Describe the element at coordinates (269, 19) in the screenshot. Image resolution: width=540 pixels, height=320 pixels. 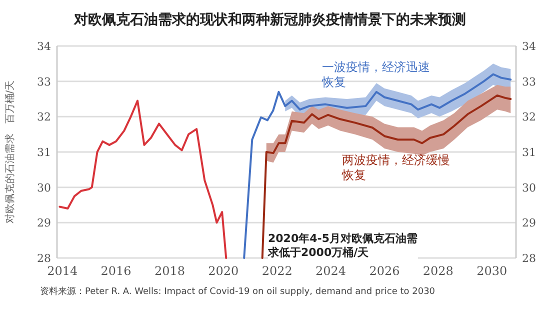
I see `chart-title: 对欧佩克石油需求的现状和两种新冠肺炎疫情情景下的未来预测` at that location.